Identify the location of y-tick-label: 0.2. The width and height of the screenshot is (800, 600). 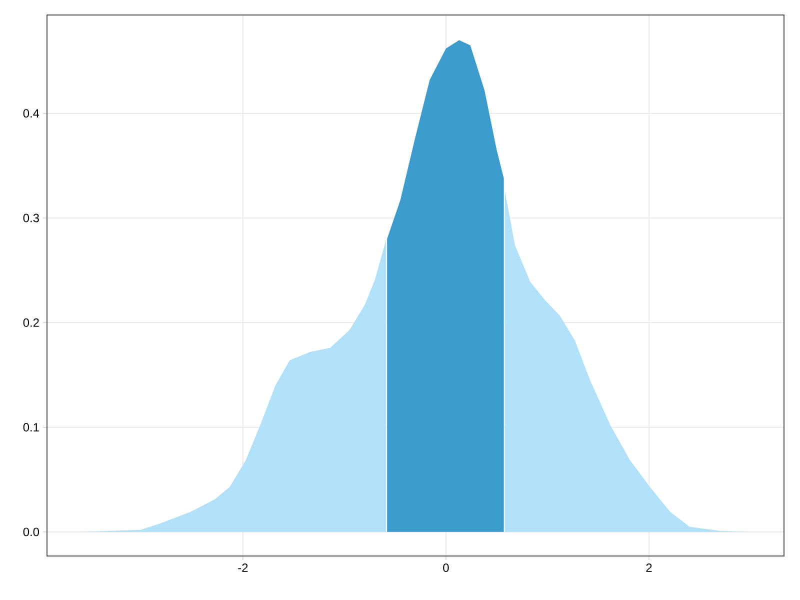
(31, 322).